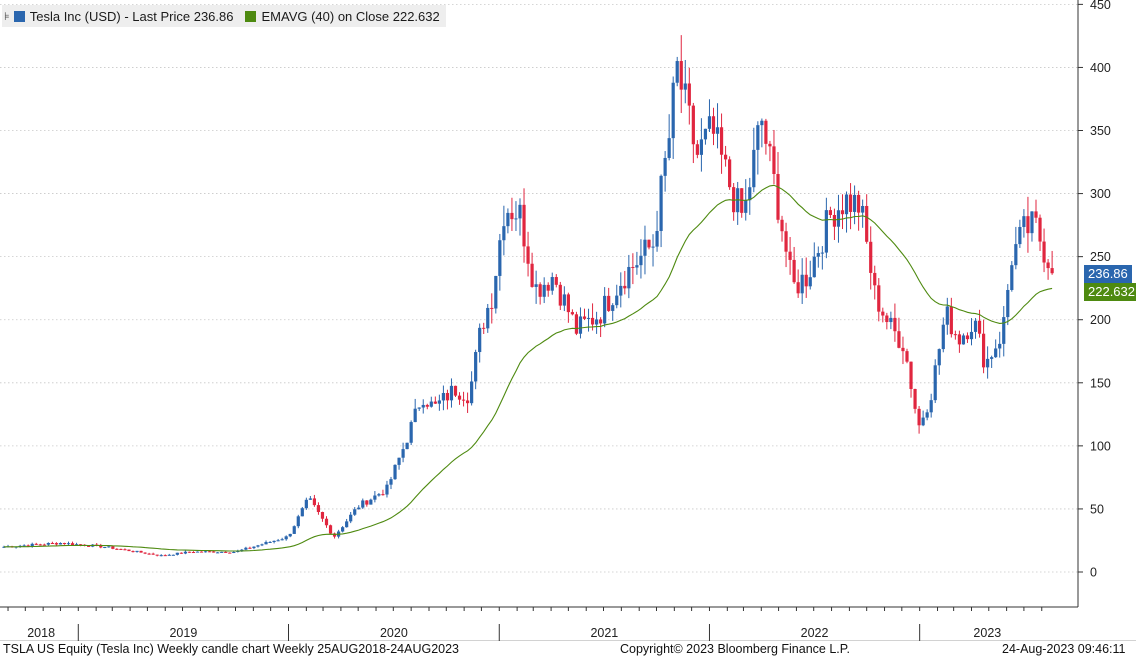 This screenshot has width=1136, height=659. What do you see at coordinates (183, 633) in the screenshot?
I see `year-label: 2019` at bounding box center [183, 633].